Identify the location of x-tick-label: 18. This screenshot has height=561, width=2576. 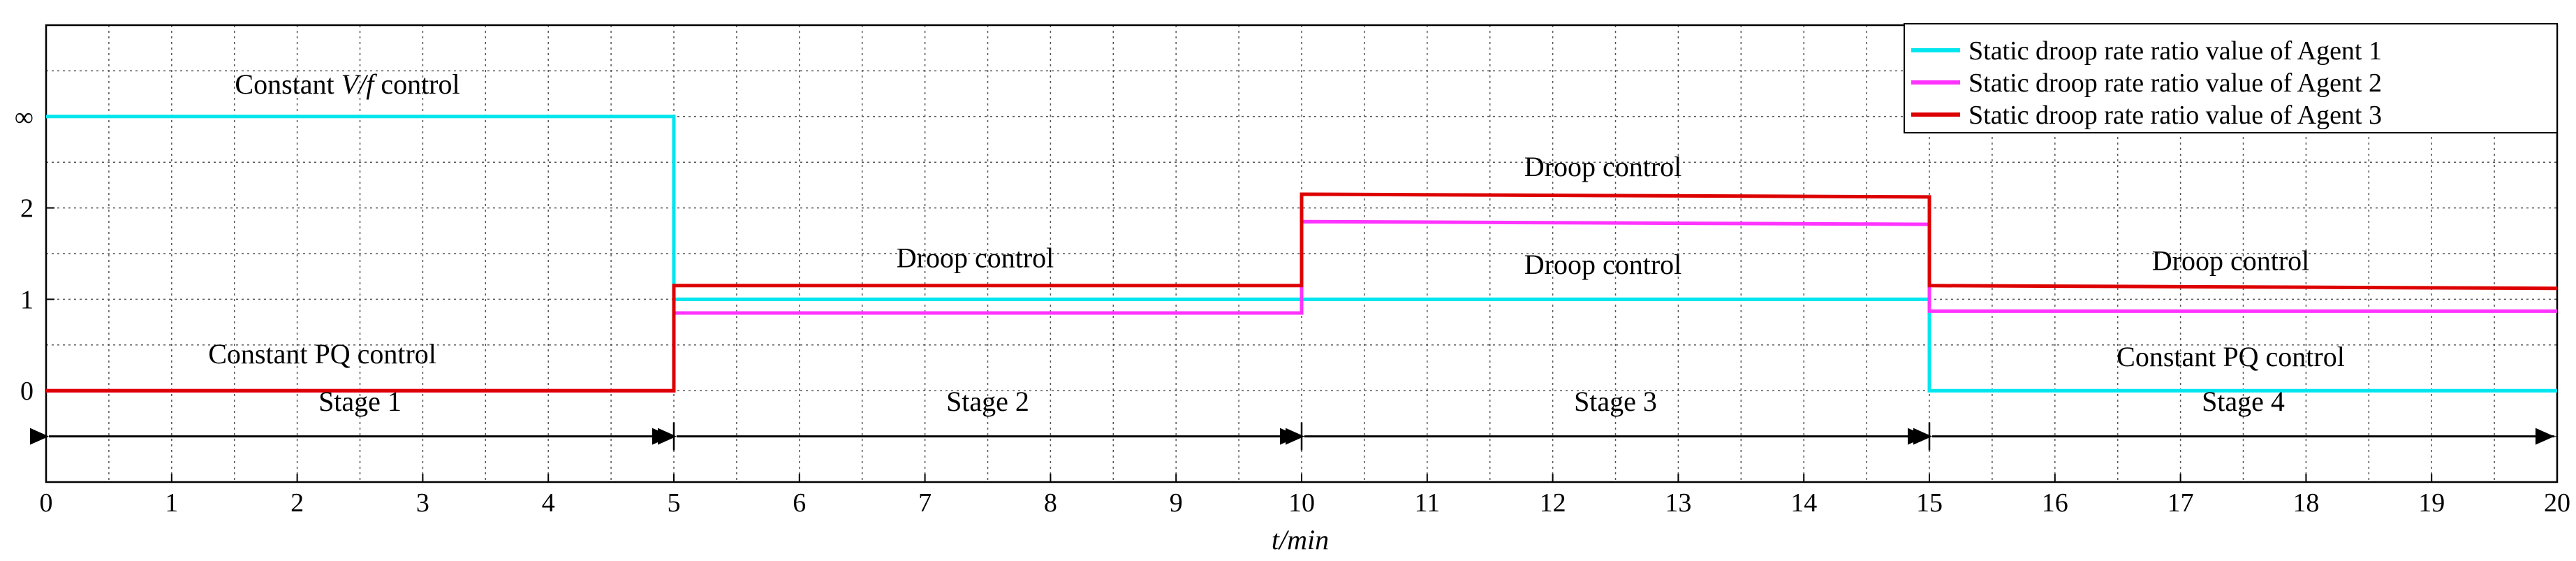
(2305, 503).